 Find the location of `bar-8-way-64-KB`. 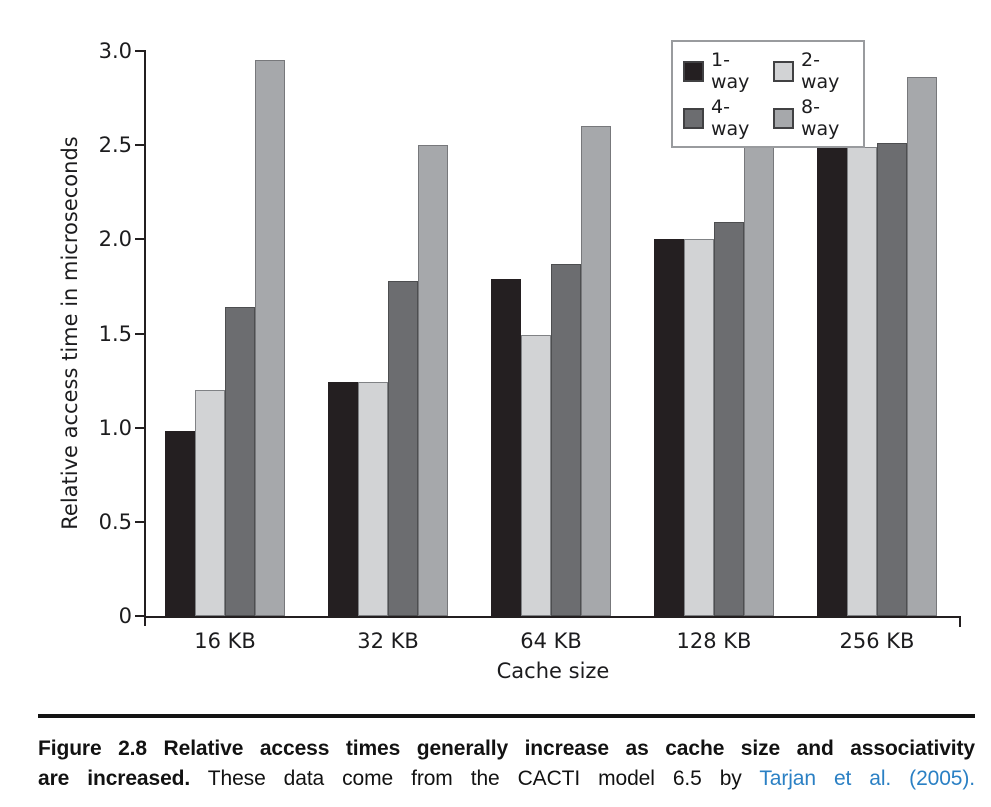

bar-8-way-64-KB is located at coordinates (596, 371).